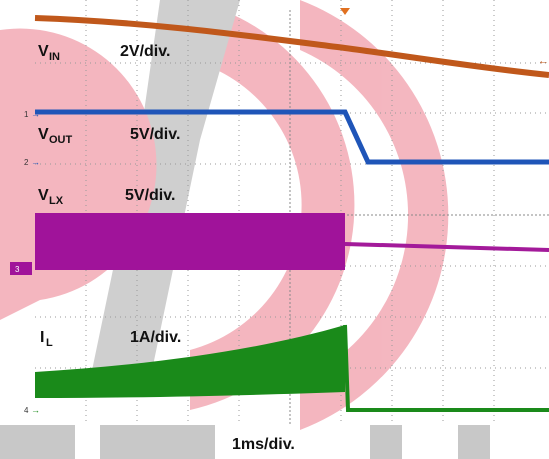 This screenshot has width=549, height=459. What do you see at coordinates (49, 343) in the screenshot?
I see `channel-name-sub: L` at bounding box center [49, 343].